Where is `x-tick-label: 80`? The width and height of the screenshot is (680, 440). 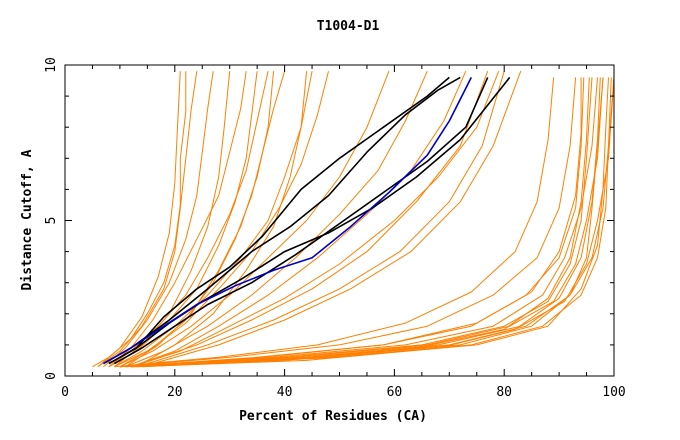 x-tick-label: 80 is located at coordinates (504, 392).